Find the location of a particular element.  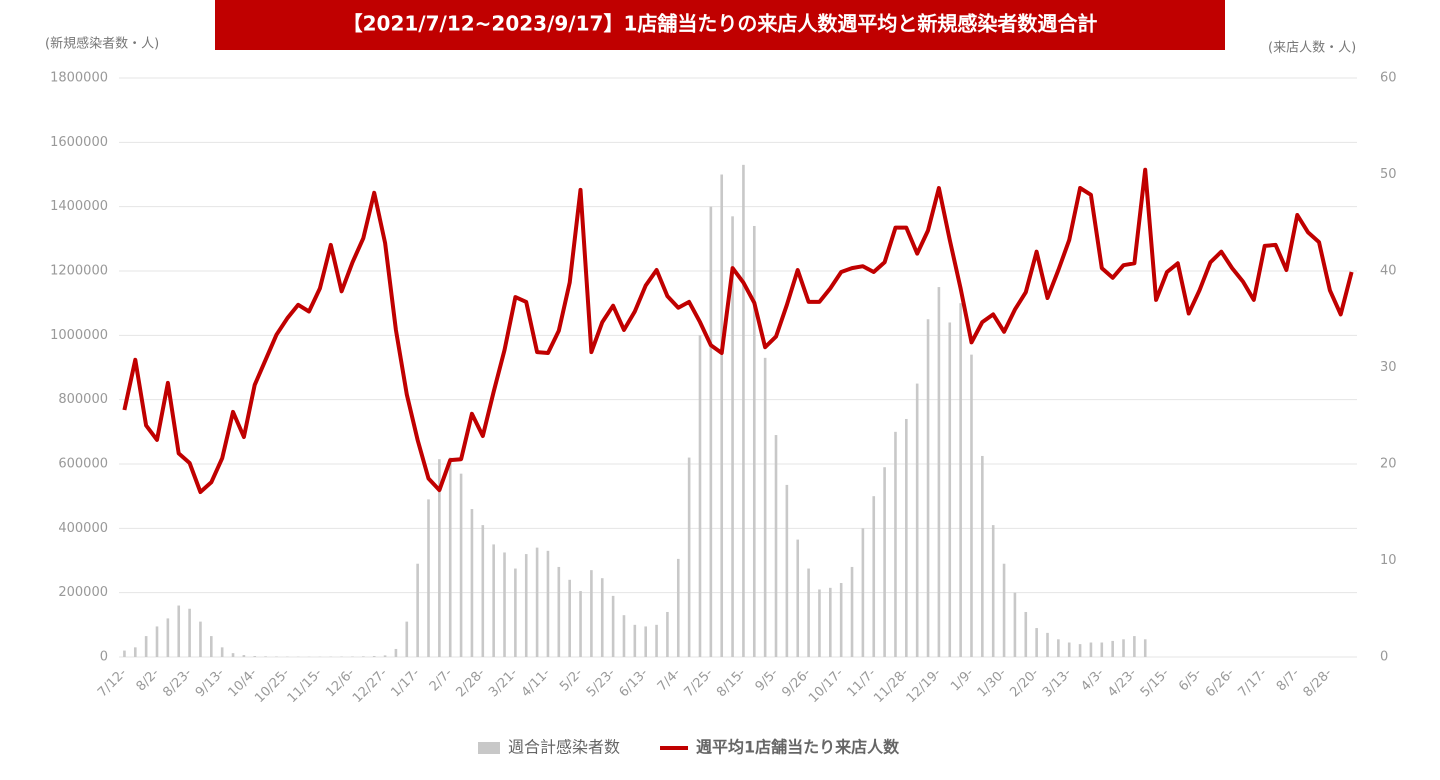

y-tick-label: 1200000 is located at coordinates (79, 271).